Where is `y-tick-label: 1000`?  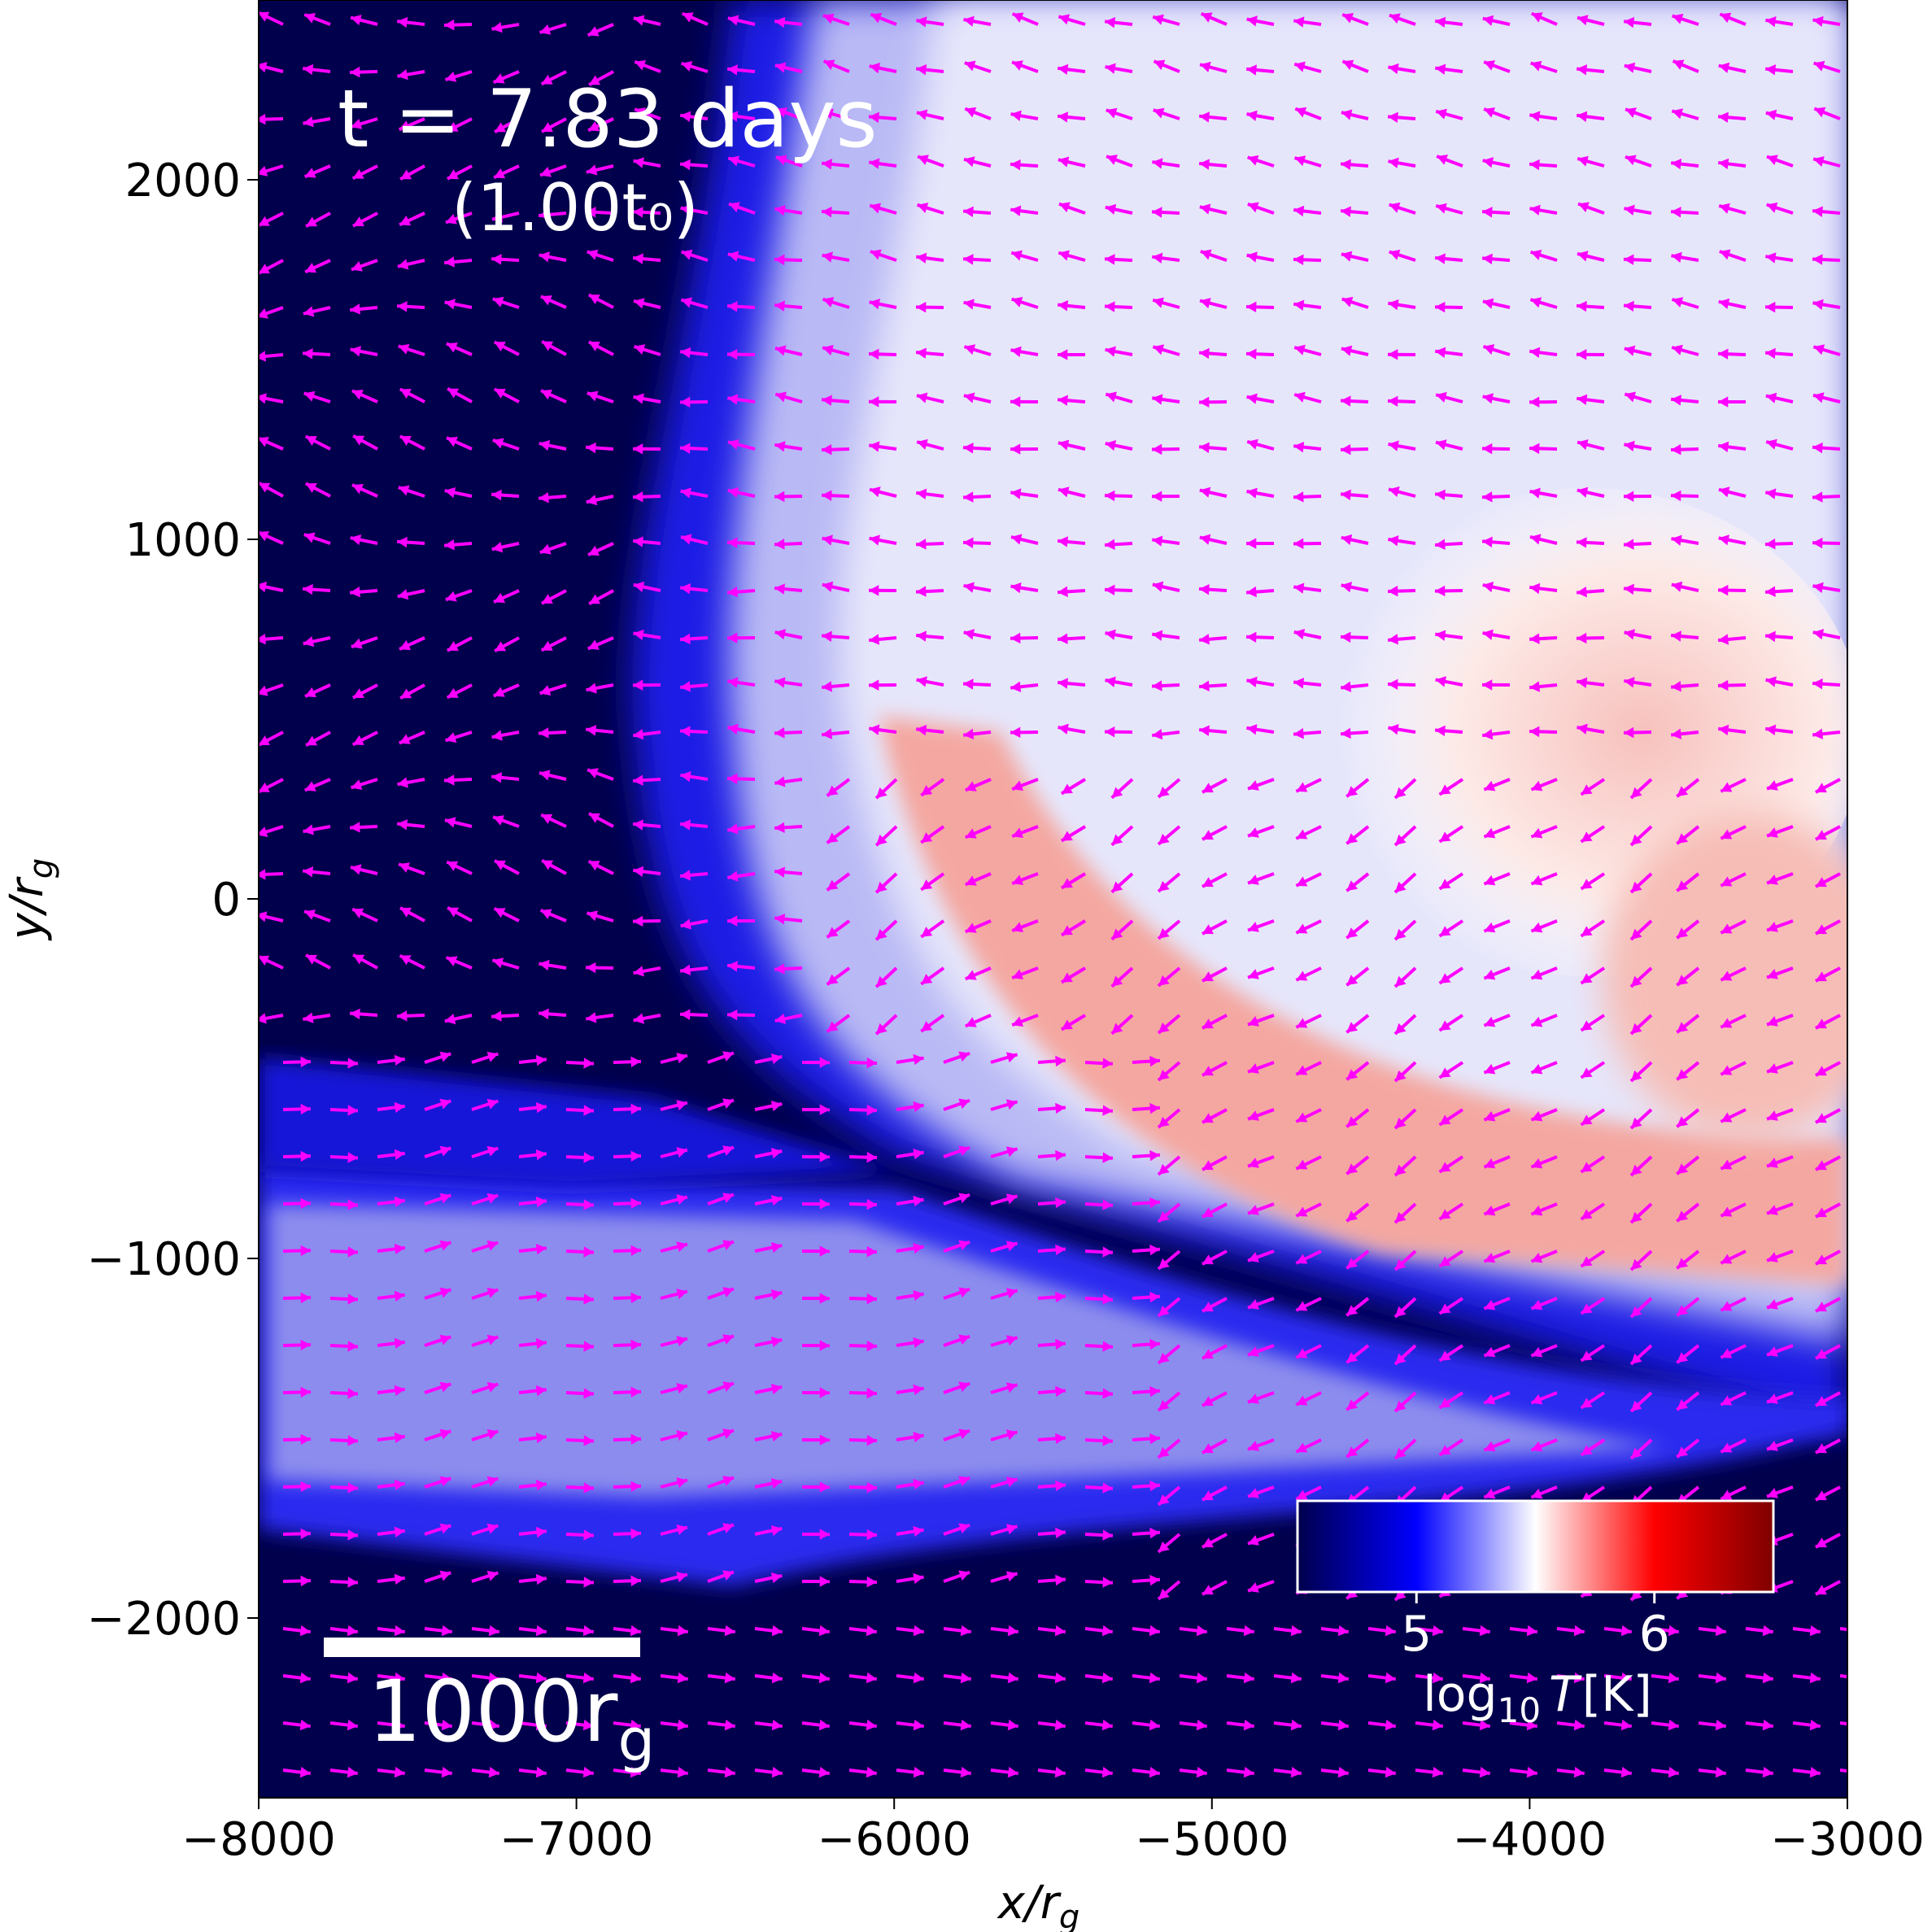
y-tick-label: 1000 is located at coordinates (182, 541).